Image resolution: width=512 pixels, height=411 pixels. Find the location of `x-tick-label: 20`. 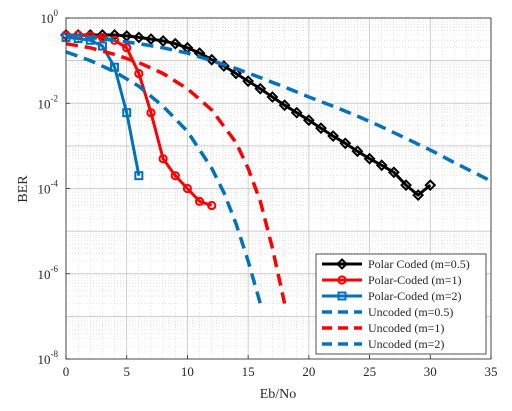

x-tick-label: 20 is located at coordinates (308, 371).